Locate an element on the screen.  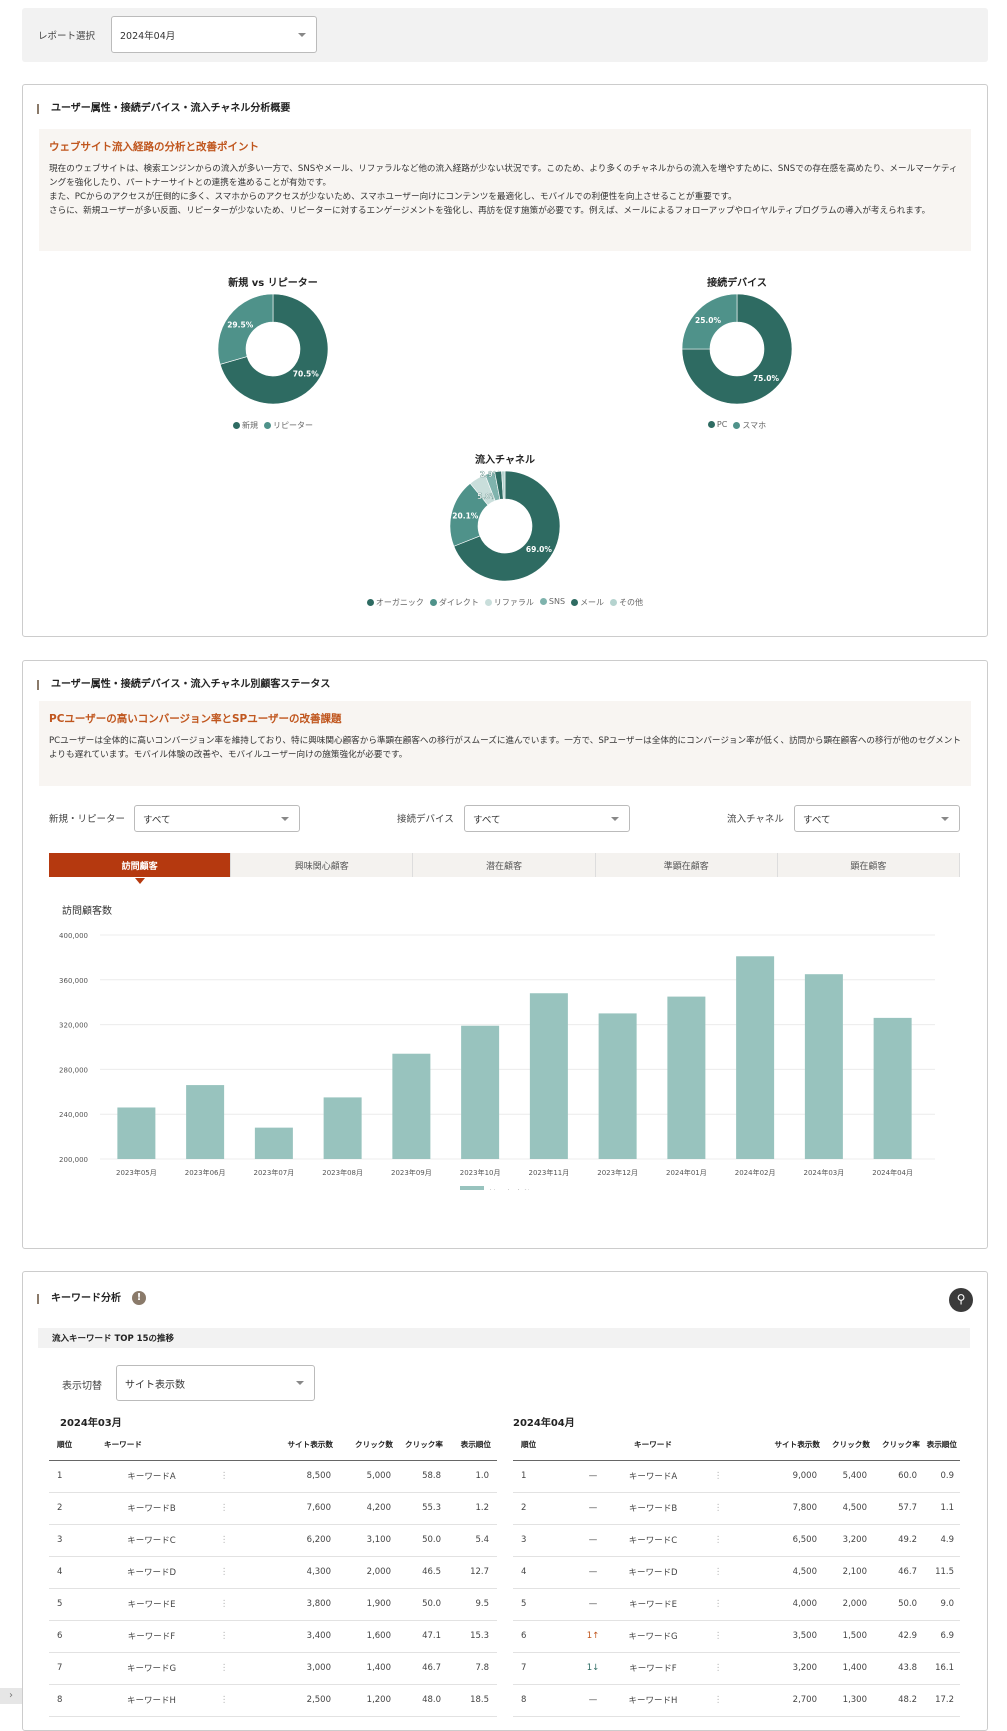
table-row: 3 キーワードC ⋮ 6,200 3,100 50.0 5.4 is located at coordinates (273, 1540).